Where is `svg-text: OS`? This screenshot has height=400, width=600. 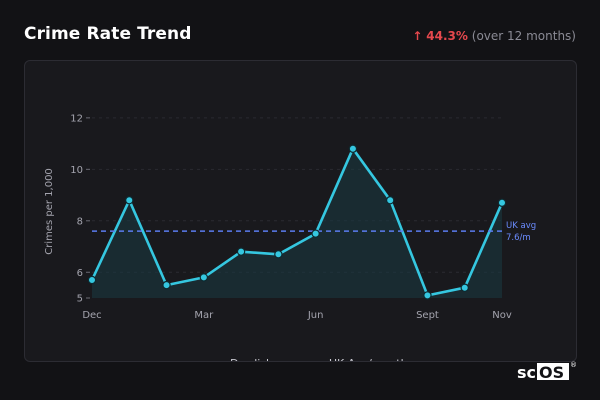
svg-text: OS is located at coordinates (551, 372).